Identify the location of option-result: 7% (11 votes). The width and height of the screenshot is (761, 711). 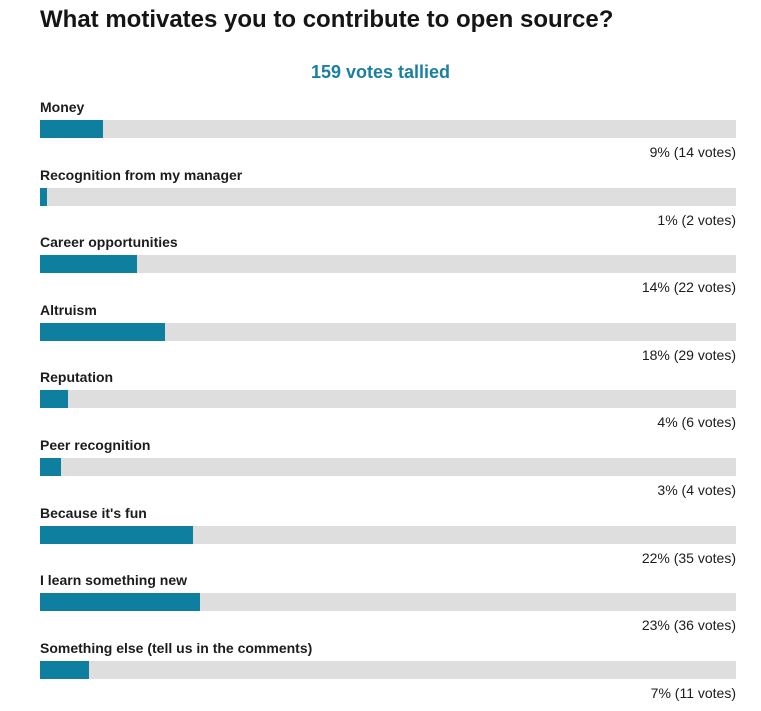
(693, 692).